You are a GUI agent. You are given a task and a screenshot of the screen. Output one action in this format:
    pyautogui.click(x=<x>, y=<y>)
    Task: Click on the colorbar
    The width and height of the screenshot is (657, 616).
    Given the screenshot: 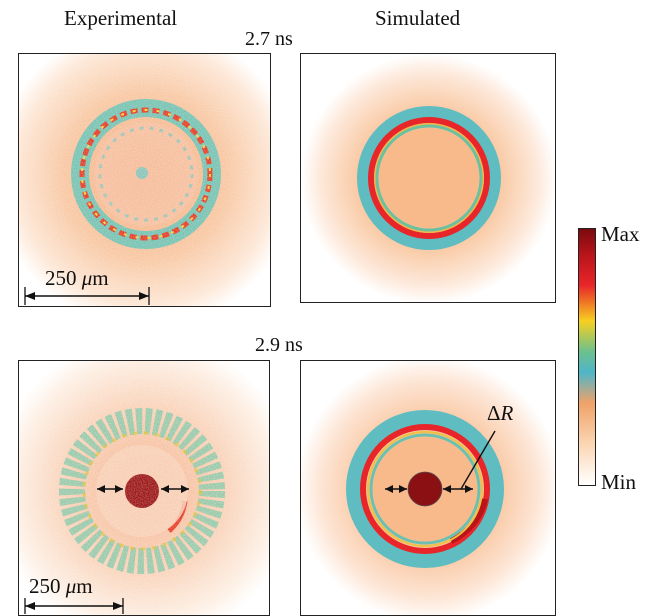 What is the action you would take?
    pyautogui.click(x=587, y=357)
    